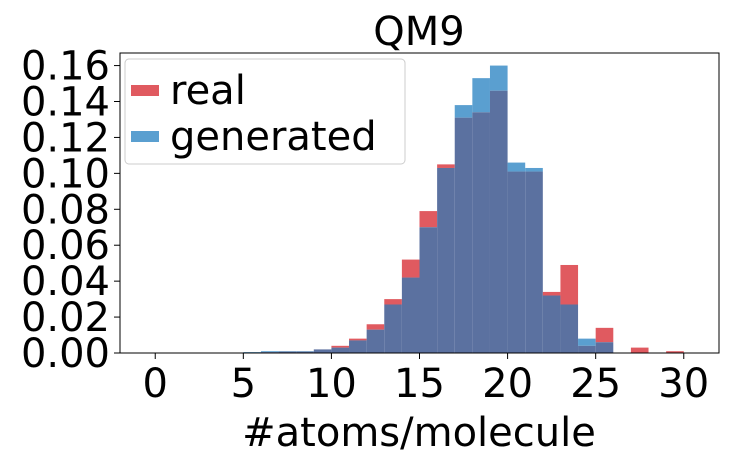 This screenshot has width=738, height=464. Describe the element at coordinates (243, 384) in the screenshot. I see `x-tick-label: 5` at that location.